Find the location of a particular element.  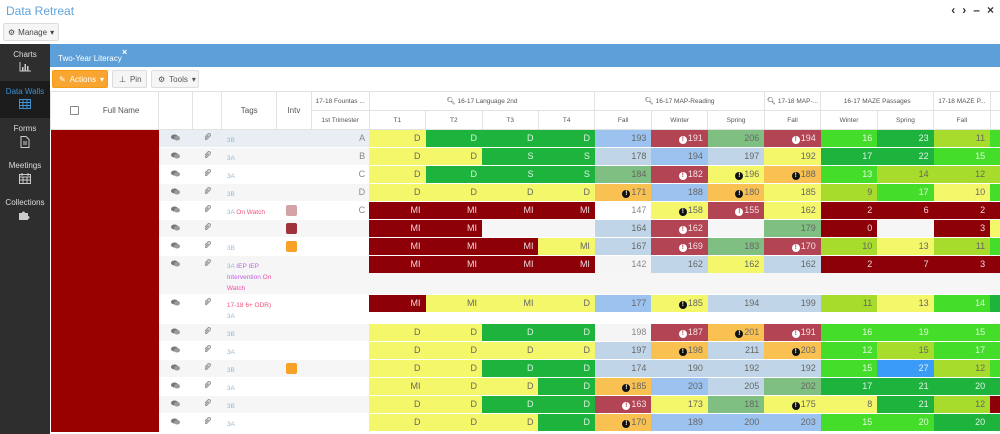

score-cell: ! 175 is located at coordinates (792, 404).